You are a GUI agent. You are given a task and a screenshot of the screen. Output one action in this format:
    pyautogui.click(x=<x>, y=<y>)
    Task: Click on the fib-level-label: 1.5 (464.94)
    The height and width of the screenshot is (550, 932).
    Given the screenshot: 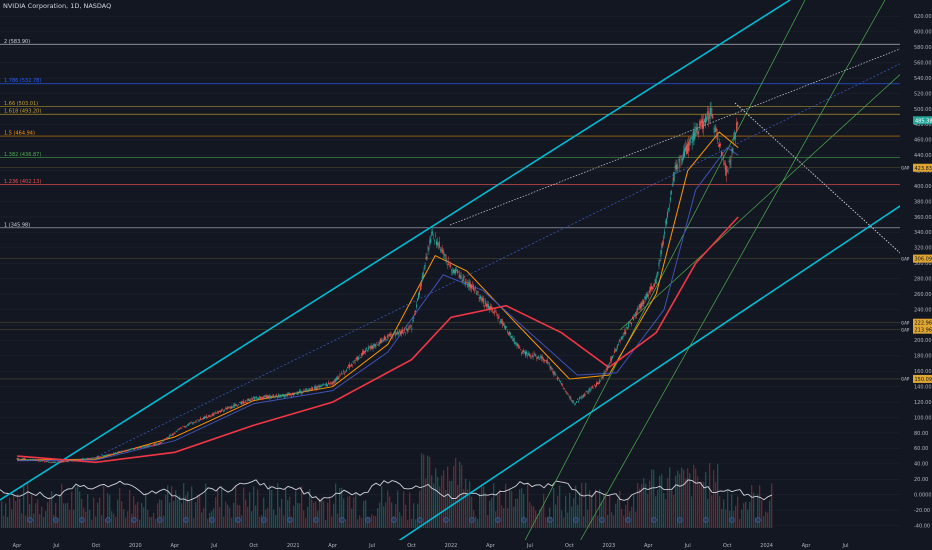 What is the action you would take?
    pyautogui.click(x=19, y=134)
    